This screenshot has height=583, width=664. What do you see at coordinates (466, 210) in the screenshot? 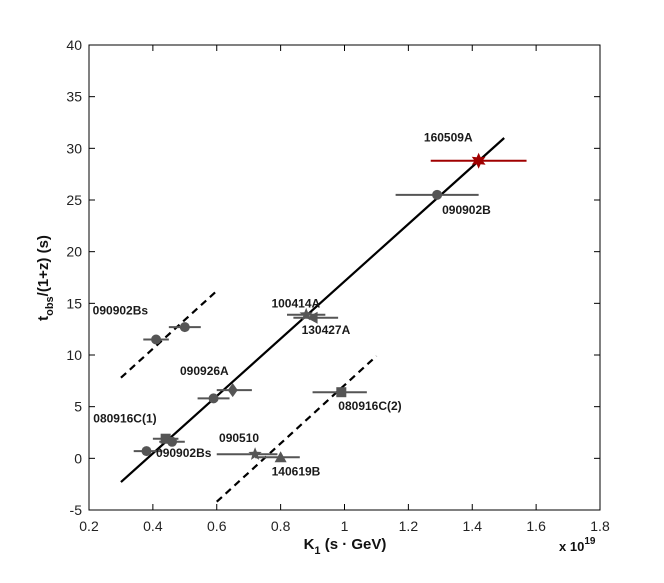
I see `point-label: 090902B` at bounding box center [466, 210].